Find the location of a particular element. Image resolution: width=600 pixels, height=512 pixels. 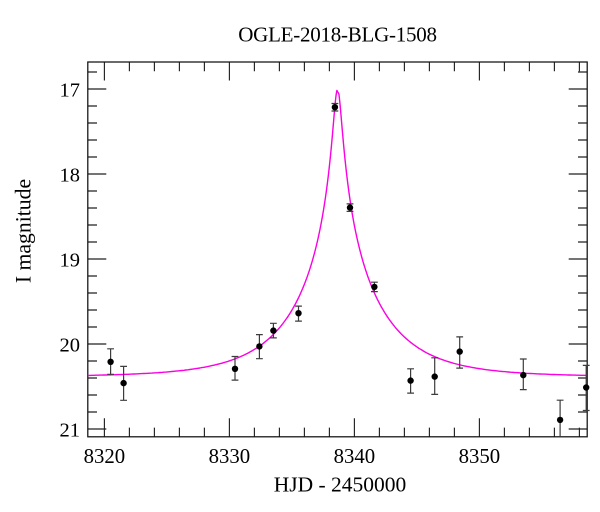

svg-text: 18 is located at coordinates (70, 175).